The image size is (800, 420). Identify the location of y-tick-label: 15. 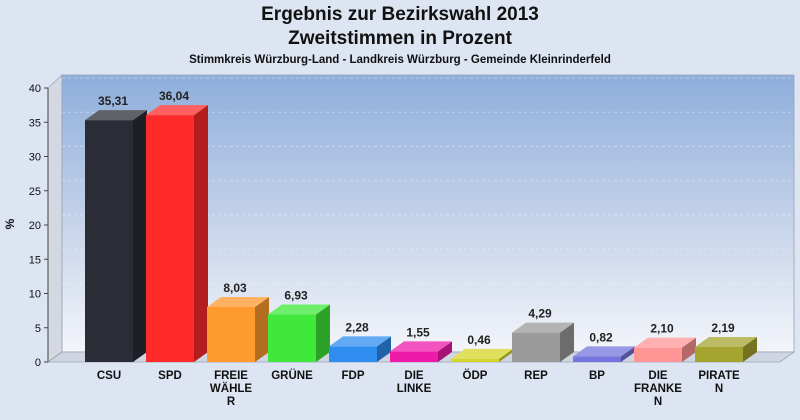
(35, 260).